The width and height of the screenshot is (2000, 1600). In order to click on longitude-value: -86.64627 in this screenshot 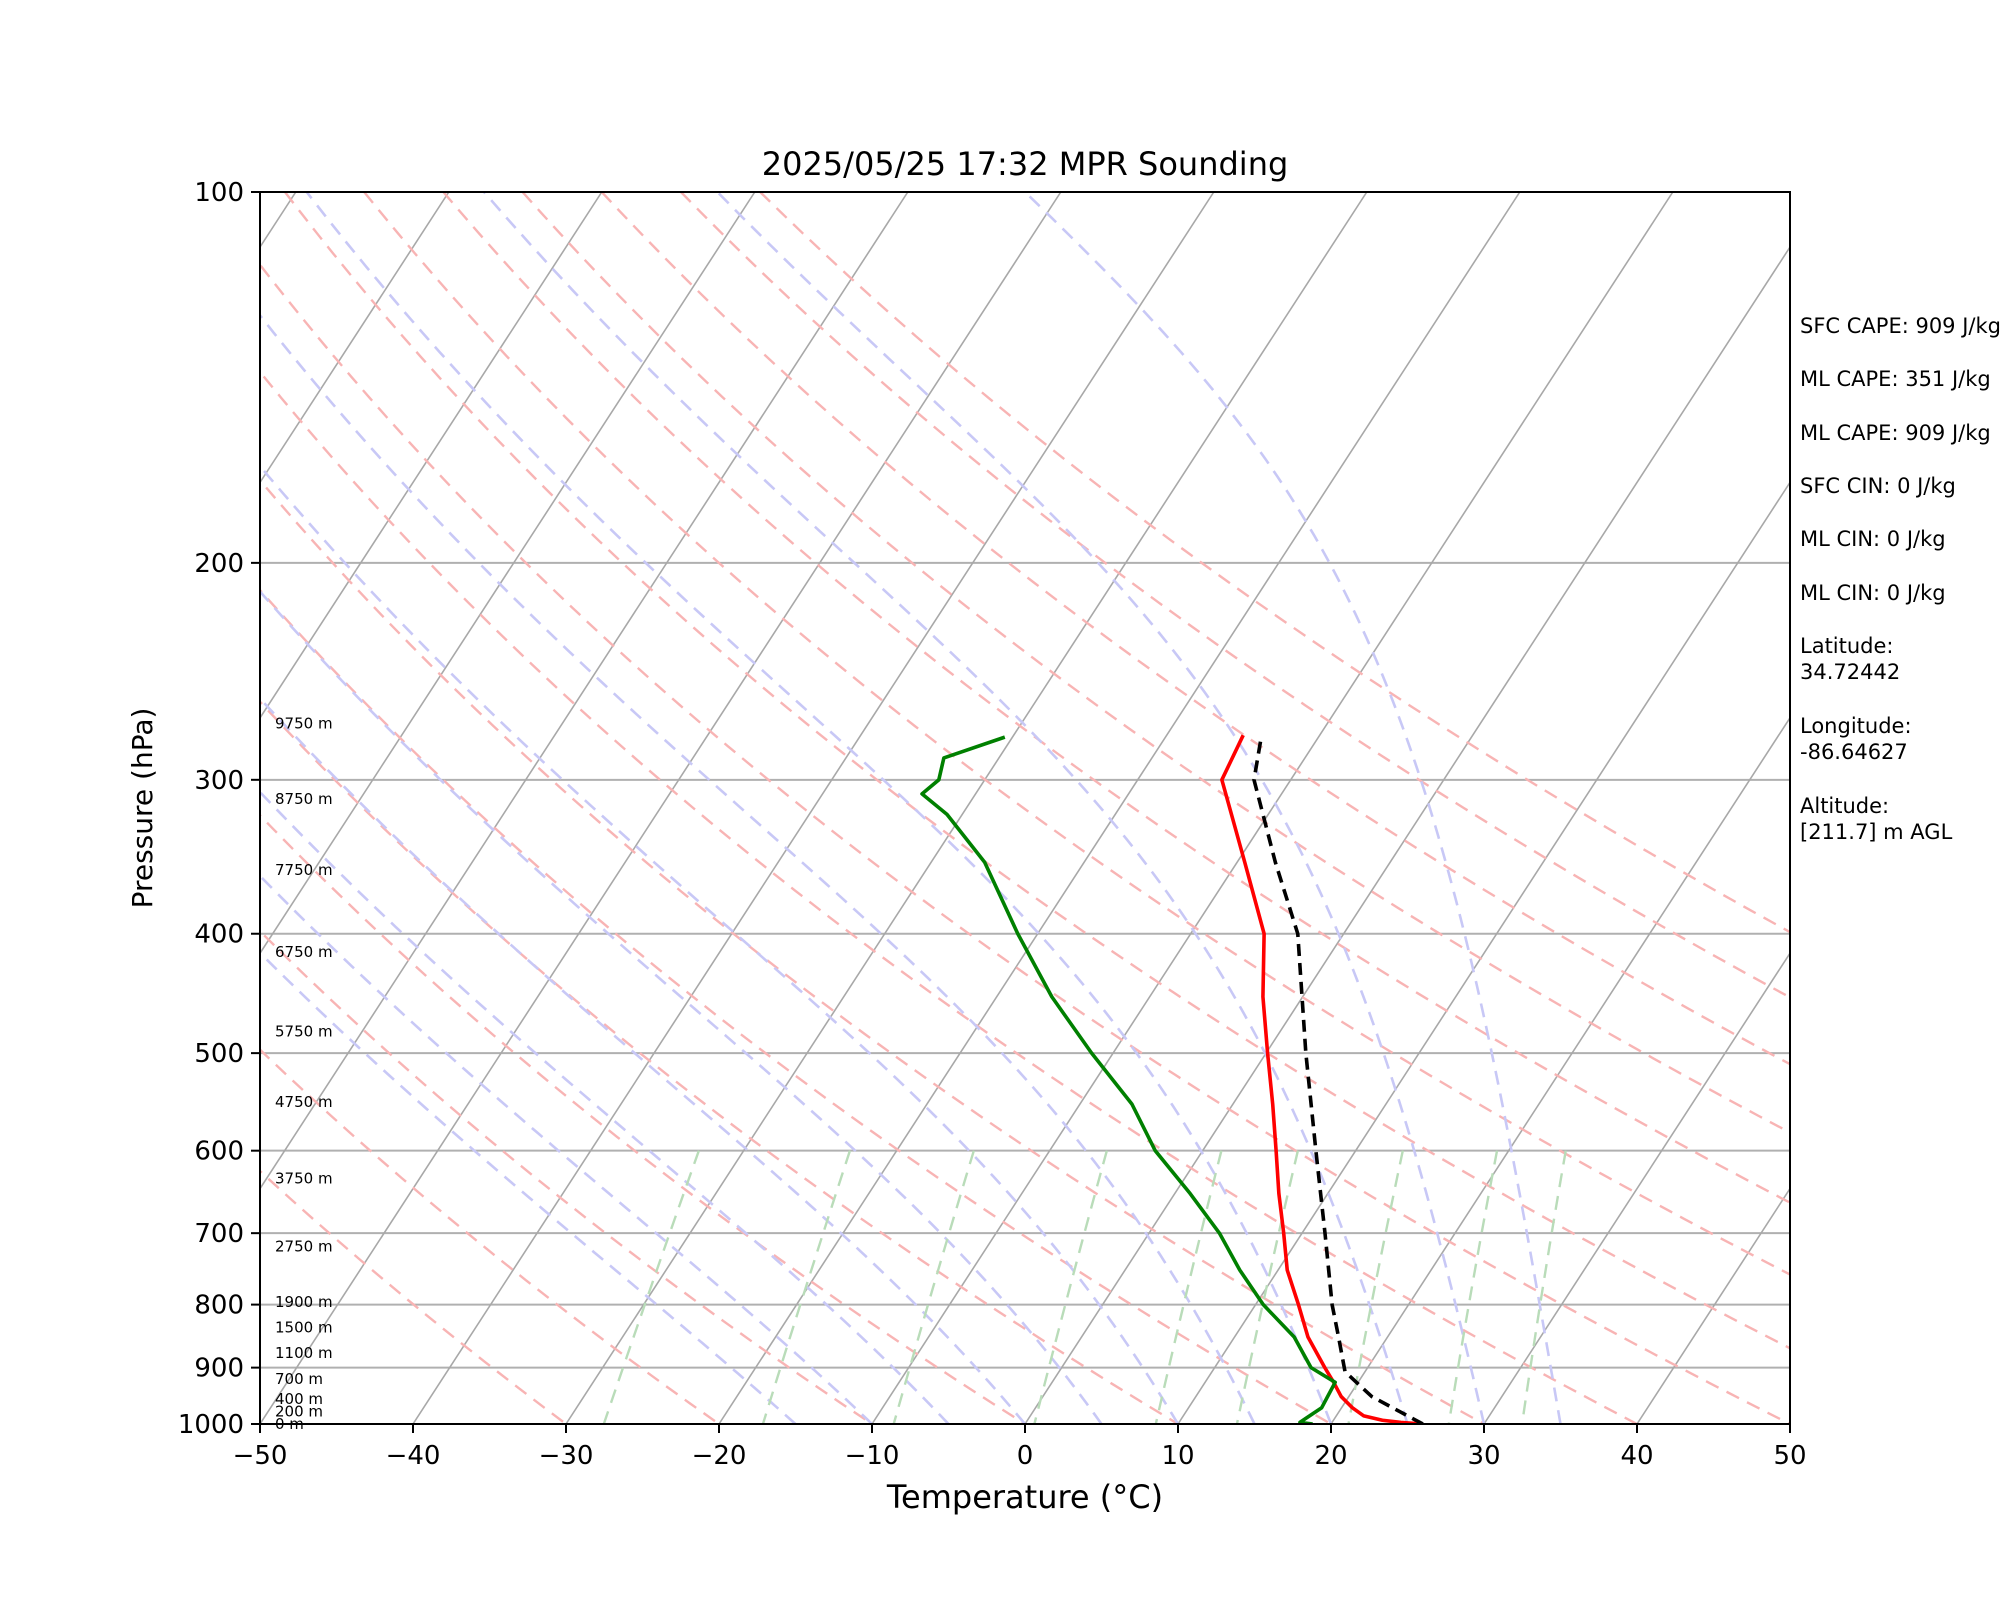, I will do `click(1854, 752)`.